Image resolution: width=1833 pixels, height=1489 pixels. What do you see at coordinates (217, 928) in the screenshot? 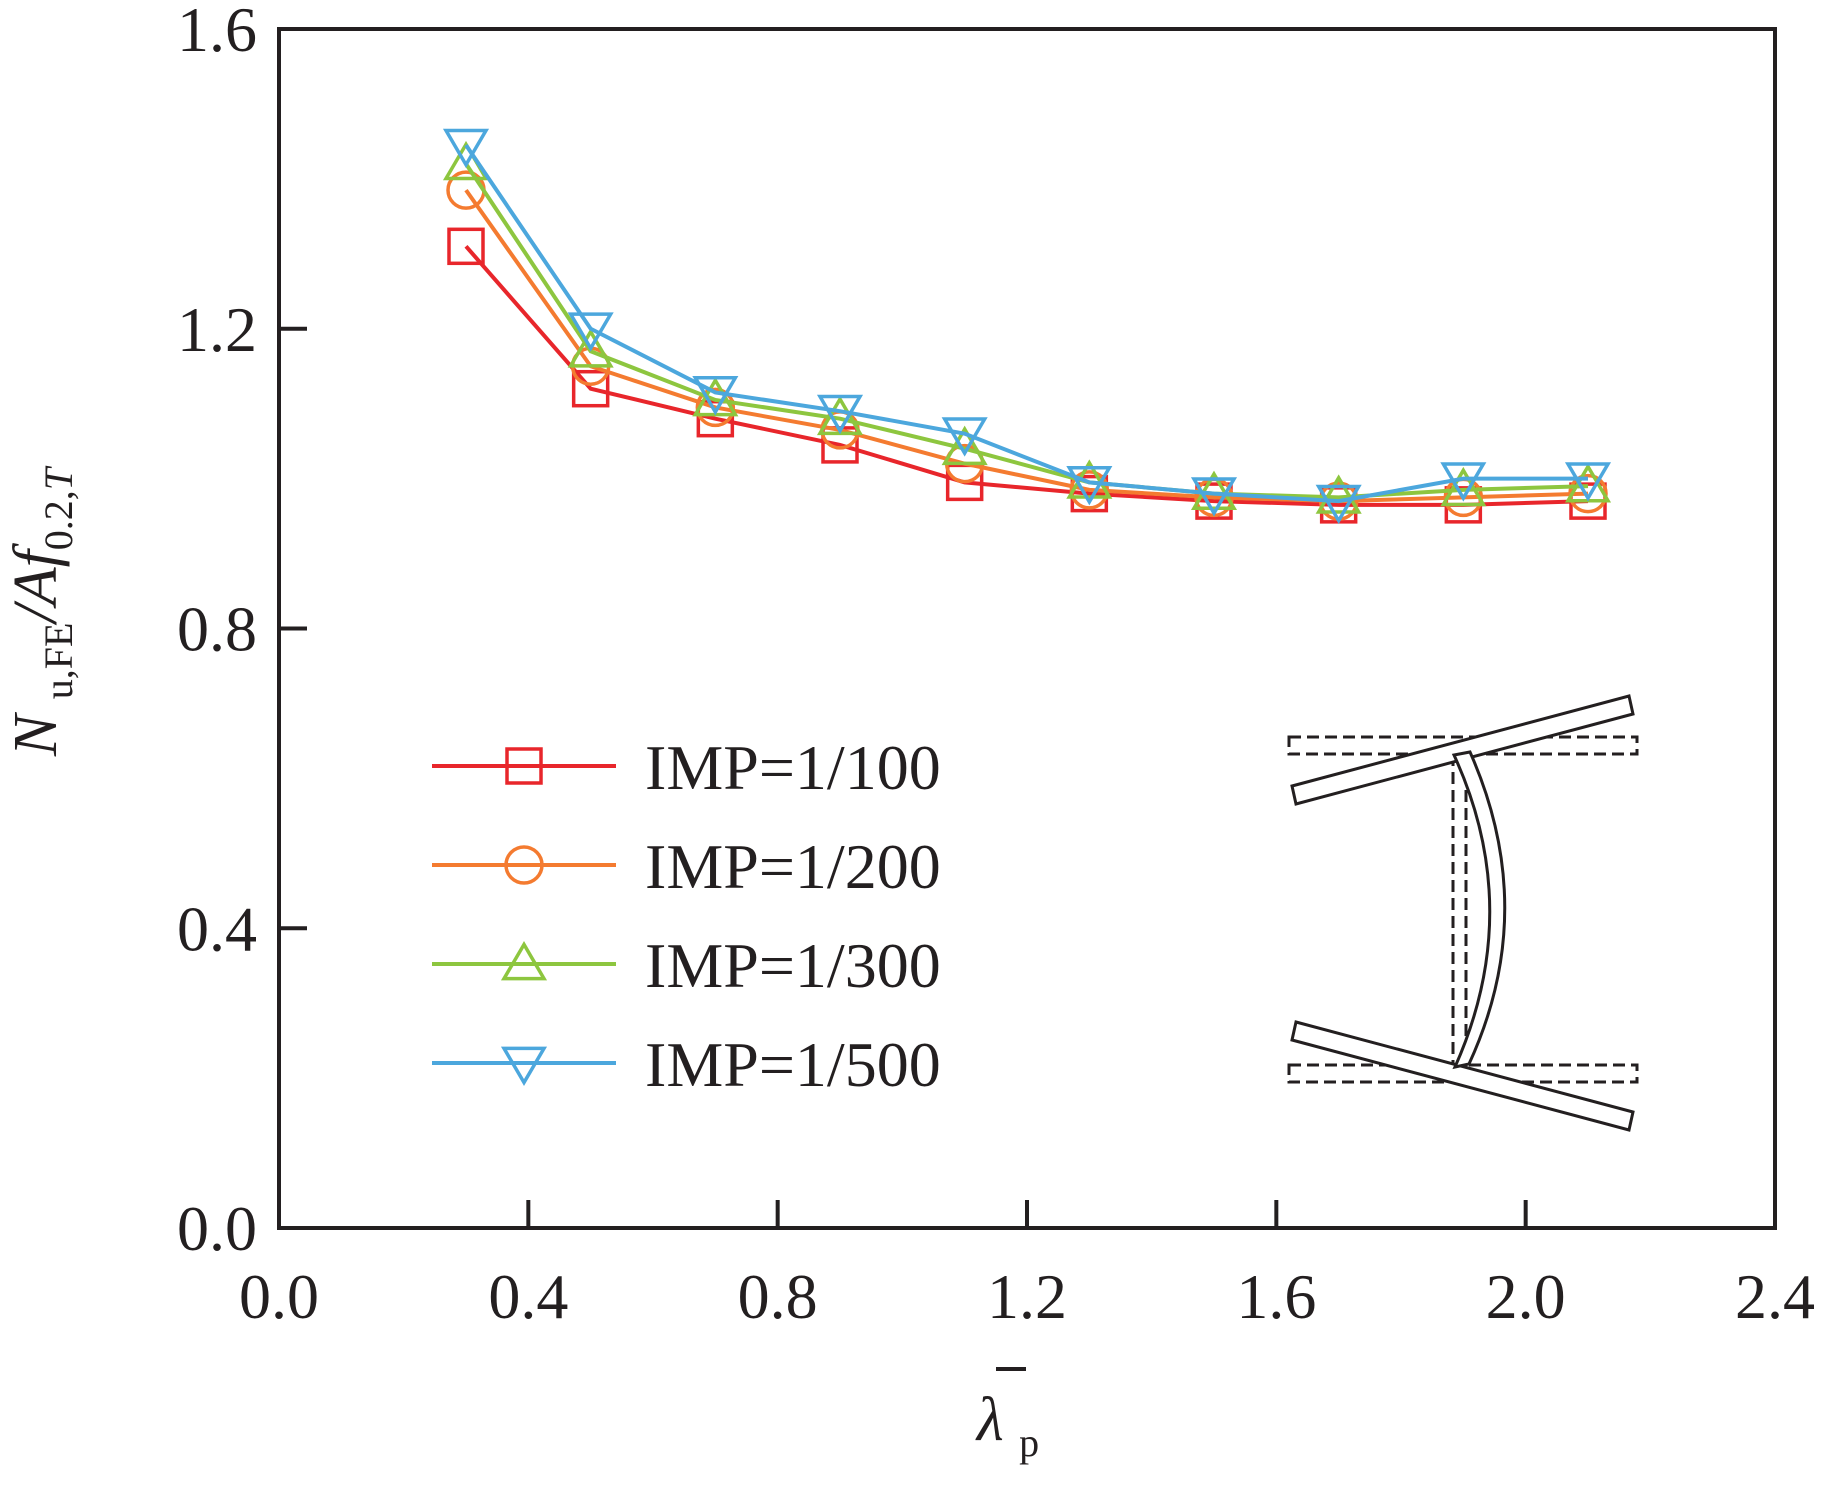
I see `y-tick-label: 0.4` at bounding box center [217, 928].